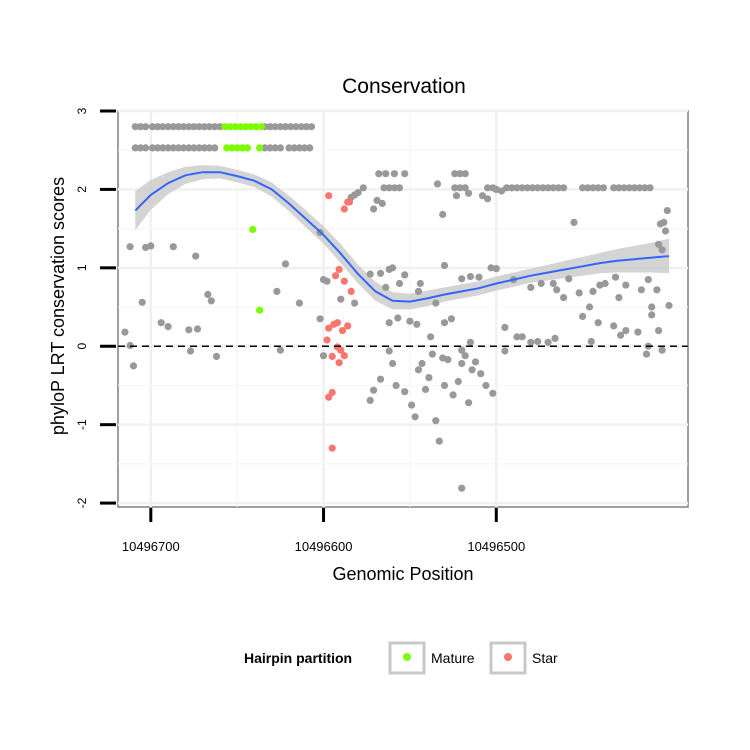 The image size is (750, 750). Describe the element at coordinates (151, 546) in the screenshot. I see `x-tick-label: 10496700` at that location.